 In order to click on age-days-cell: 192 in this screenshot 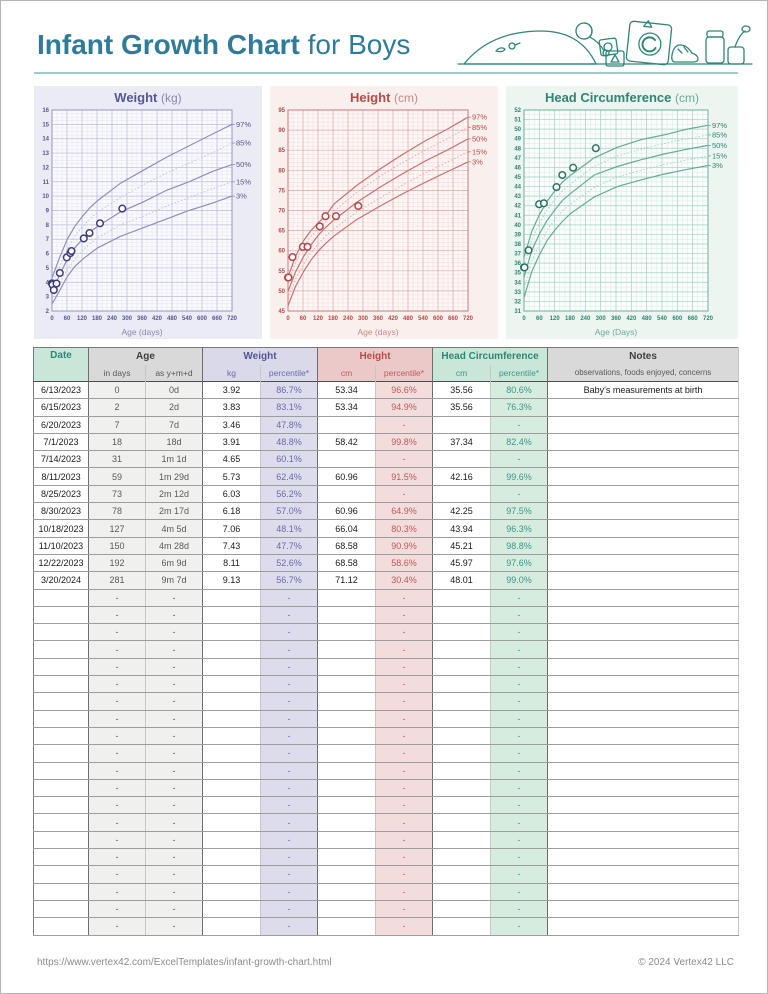, I will do `click(117, 563)`.